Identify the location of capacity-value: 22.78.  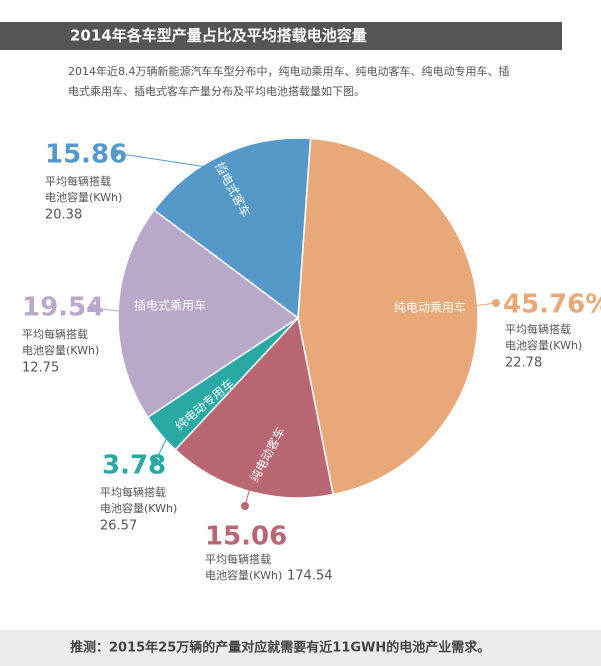
(523, 363).